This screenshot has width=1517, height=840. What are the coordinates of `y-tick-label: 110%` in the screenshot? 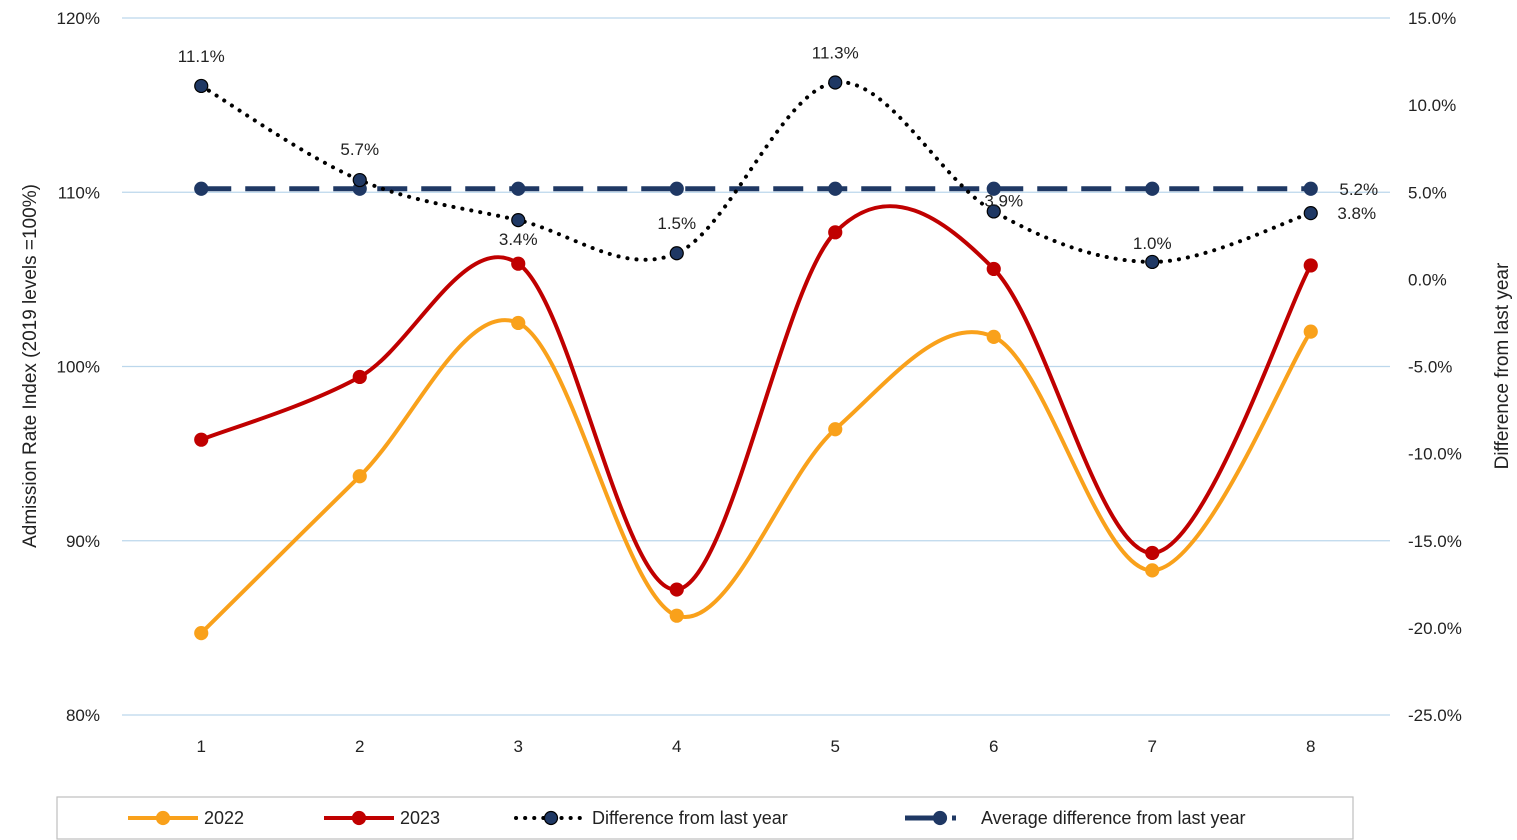 It's located at (79, 192).